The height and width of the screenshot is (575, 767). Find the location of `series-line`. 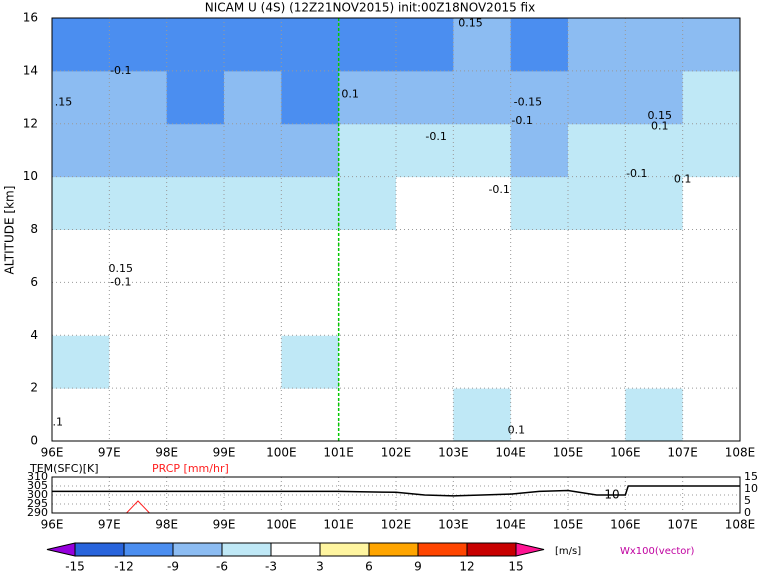

series-line is located at coordinates (396, 507).